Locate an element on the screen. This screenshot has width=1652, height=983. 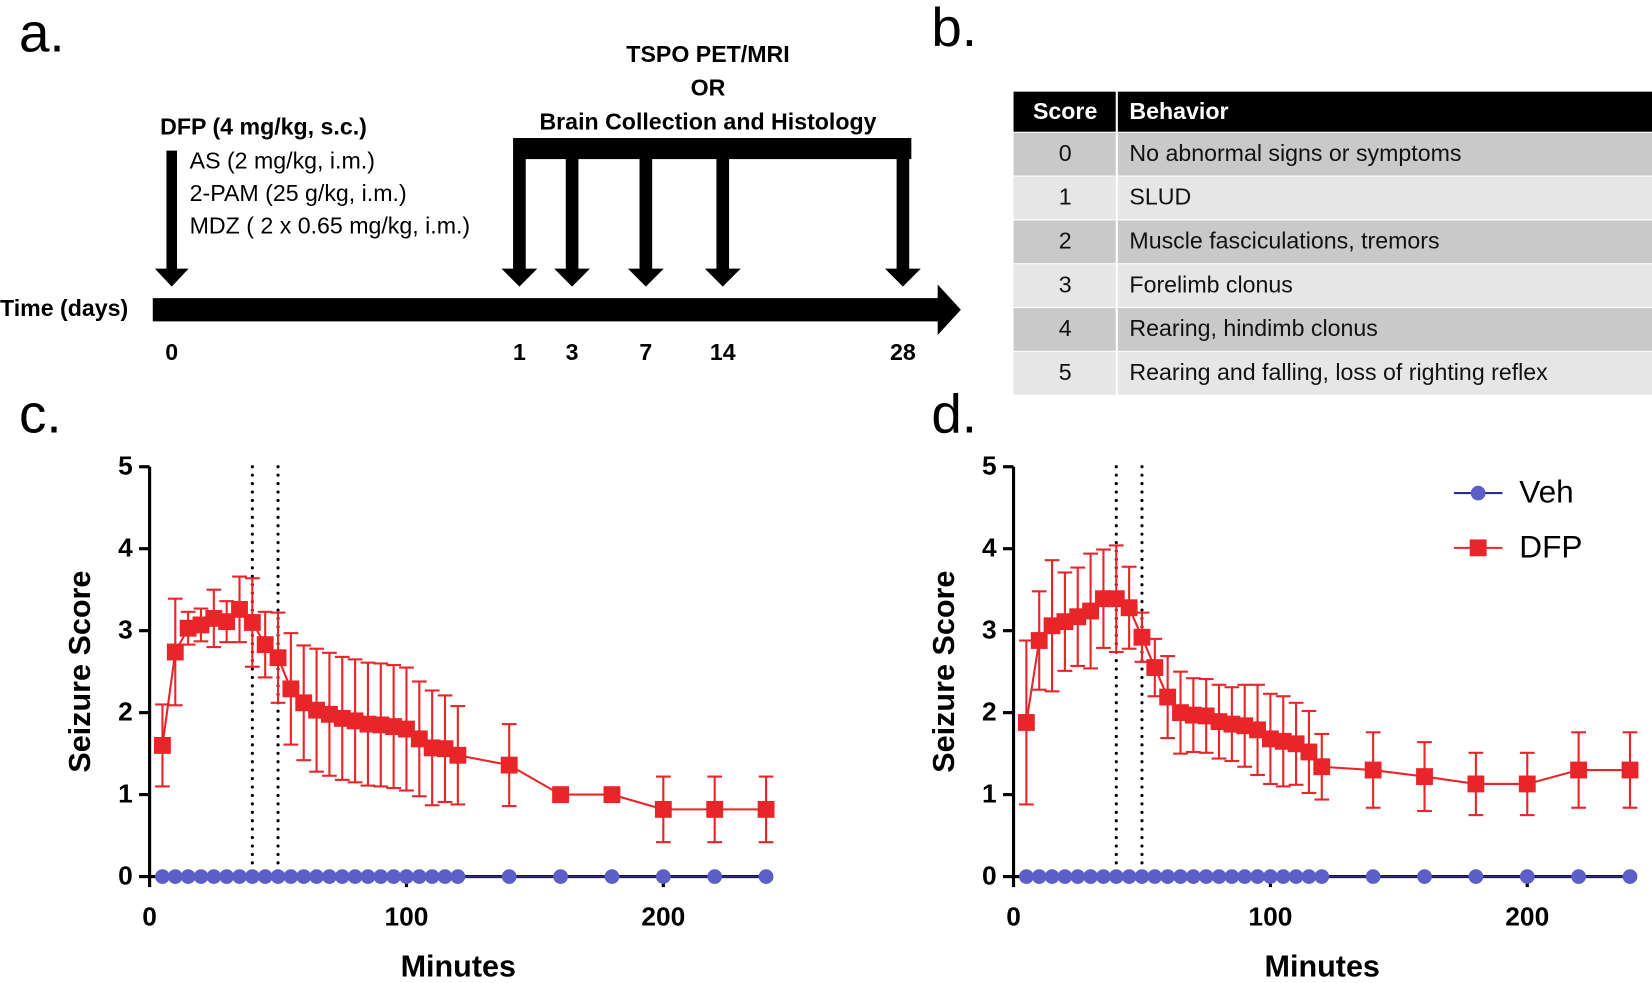
day-label: 28 is located at coordinates (903, 352).